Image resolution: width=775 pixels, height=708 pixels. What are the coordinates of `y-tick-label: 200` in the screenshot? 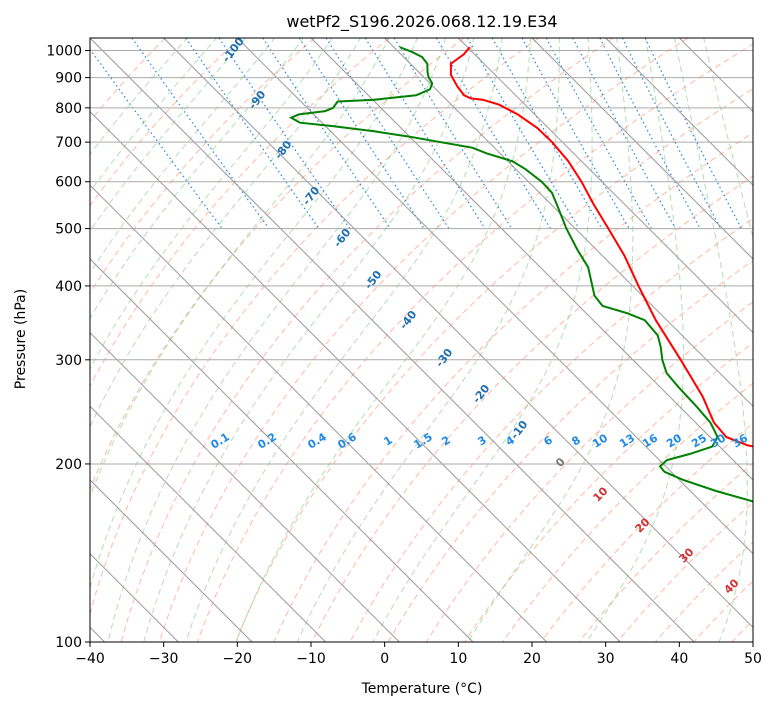 It's located at (68, 465).